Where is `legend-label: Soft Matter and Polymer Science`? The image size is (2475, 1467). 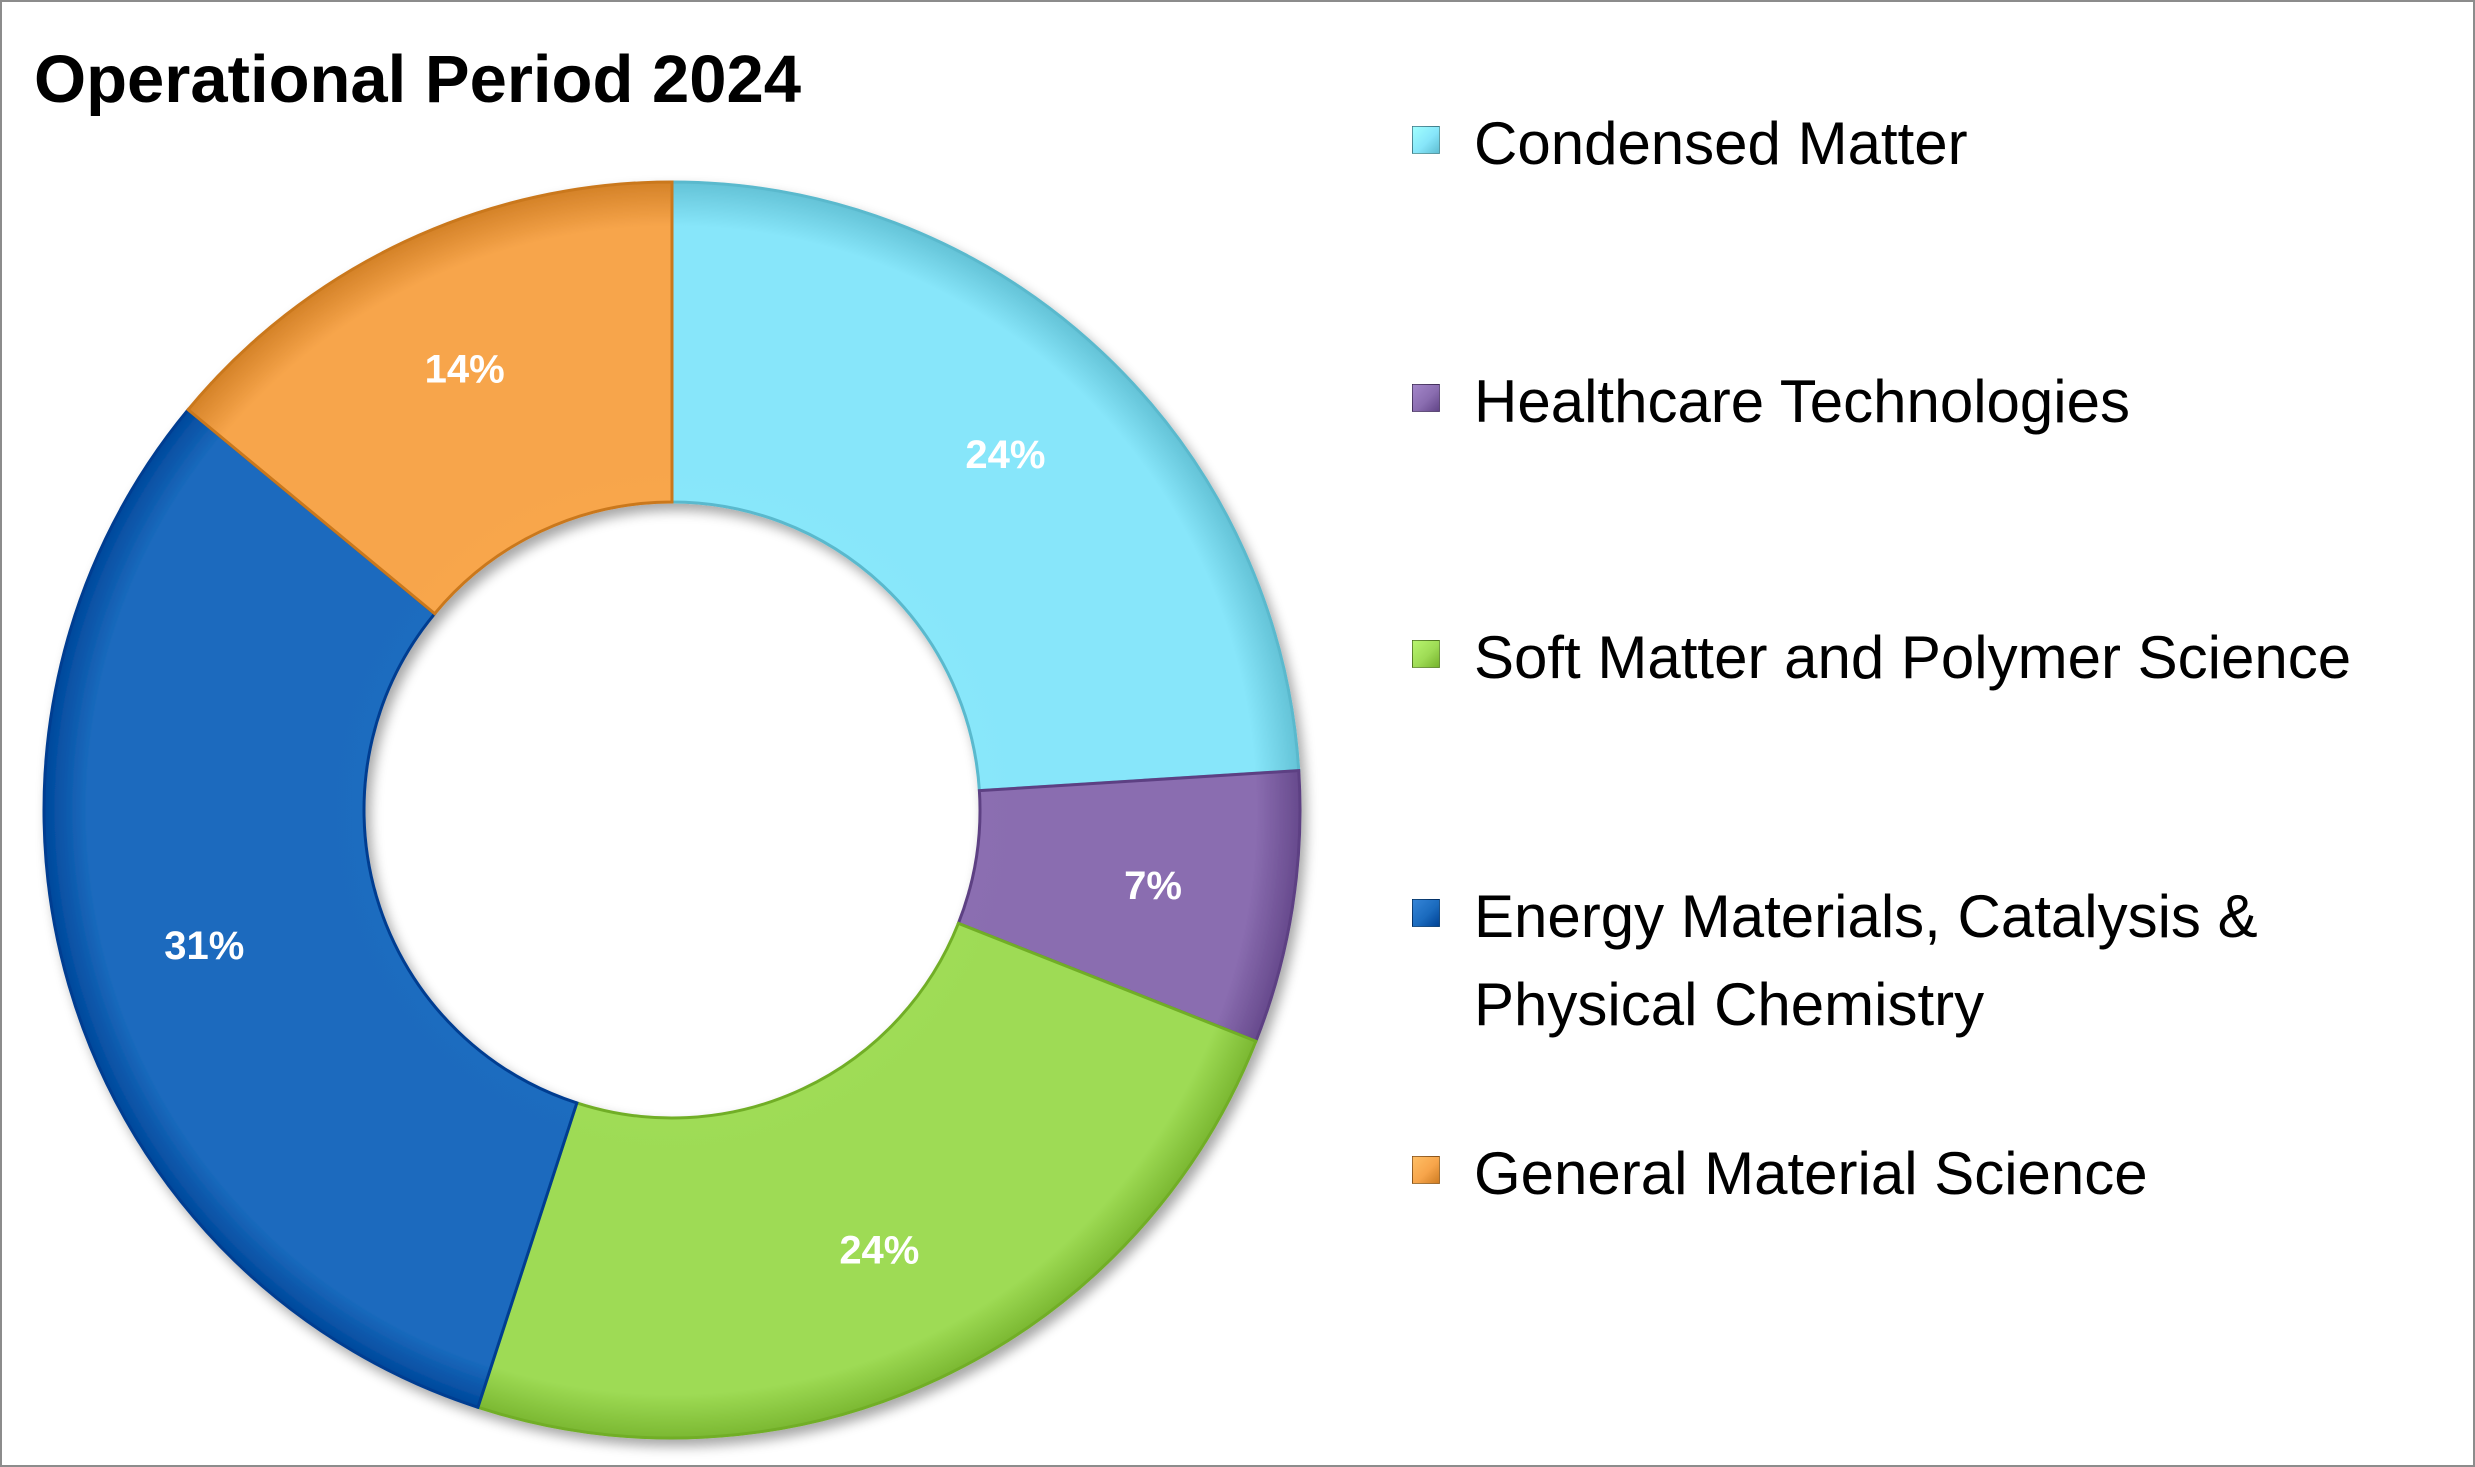
legend-label: Soft Matter and Polymer Science is located at coordinates (1913, 657).